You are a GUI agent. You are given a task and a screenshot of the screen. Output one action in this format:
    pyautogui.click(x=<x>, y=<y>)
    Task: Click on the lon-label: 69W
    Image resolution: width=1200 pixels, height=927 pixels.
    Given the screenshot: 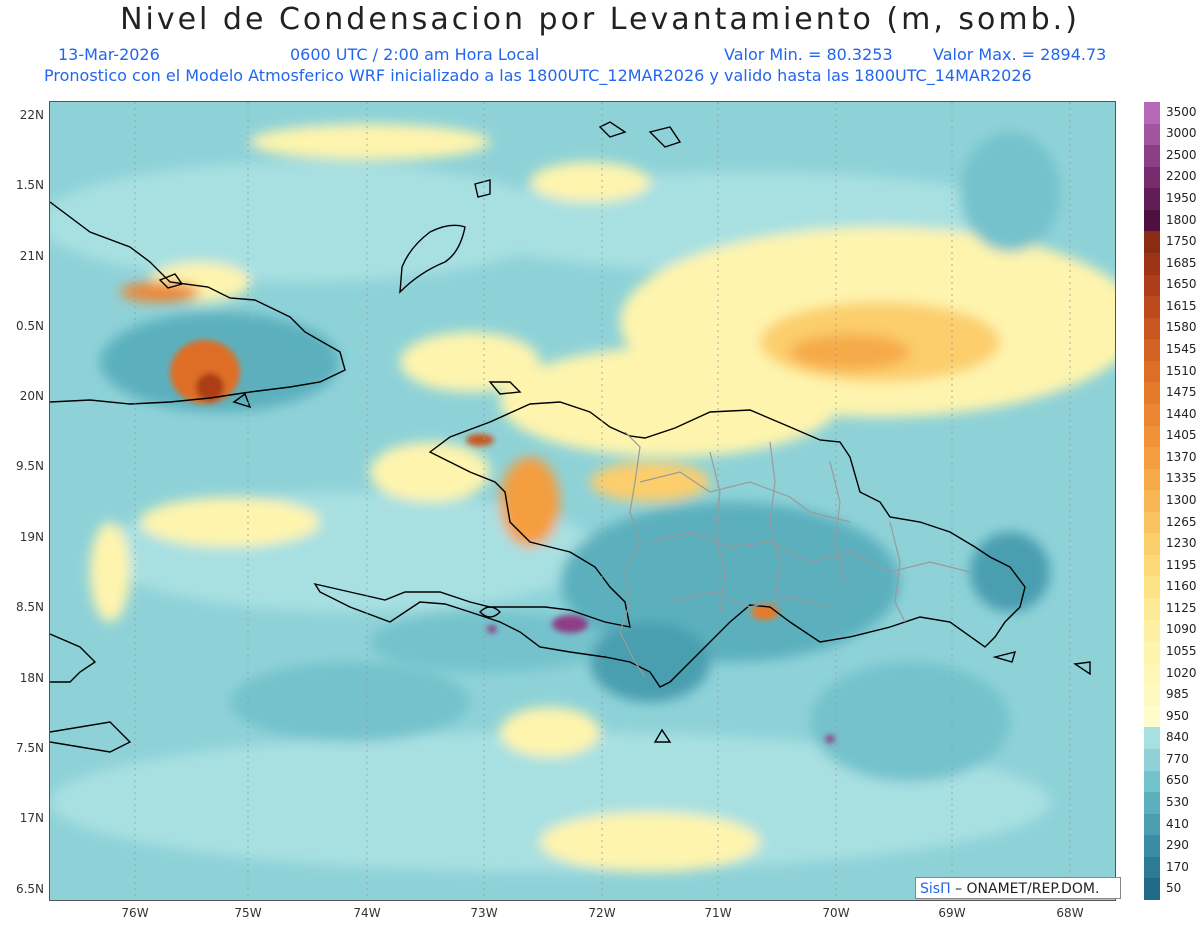 What is the action you would take?
    pyautogui.click(x=952, y=913)
    